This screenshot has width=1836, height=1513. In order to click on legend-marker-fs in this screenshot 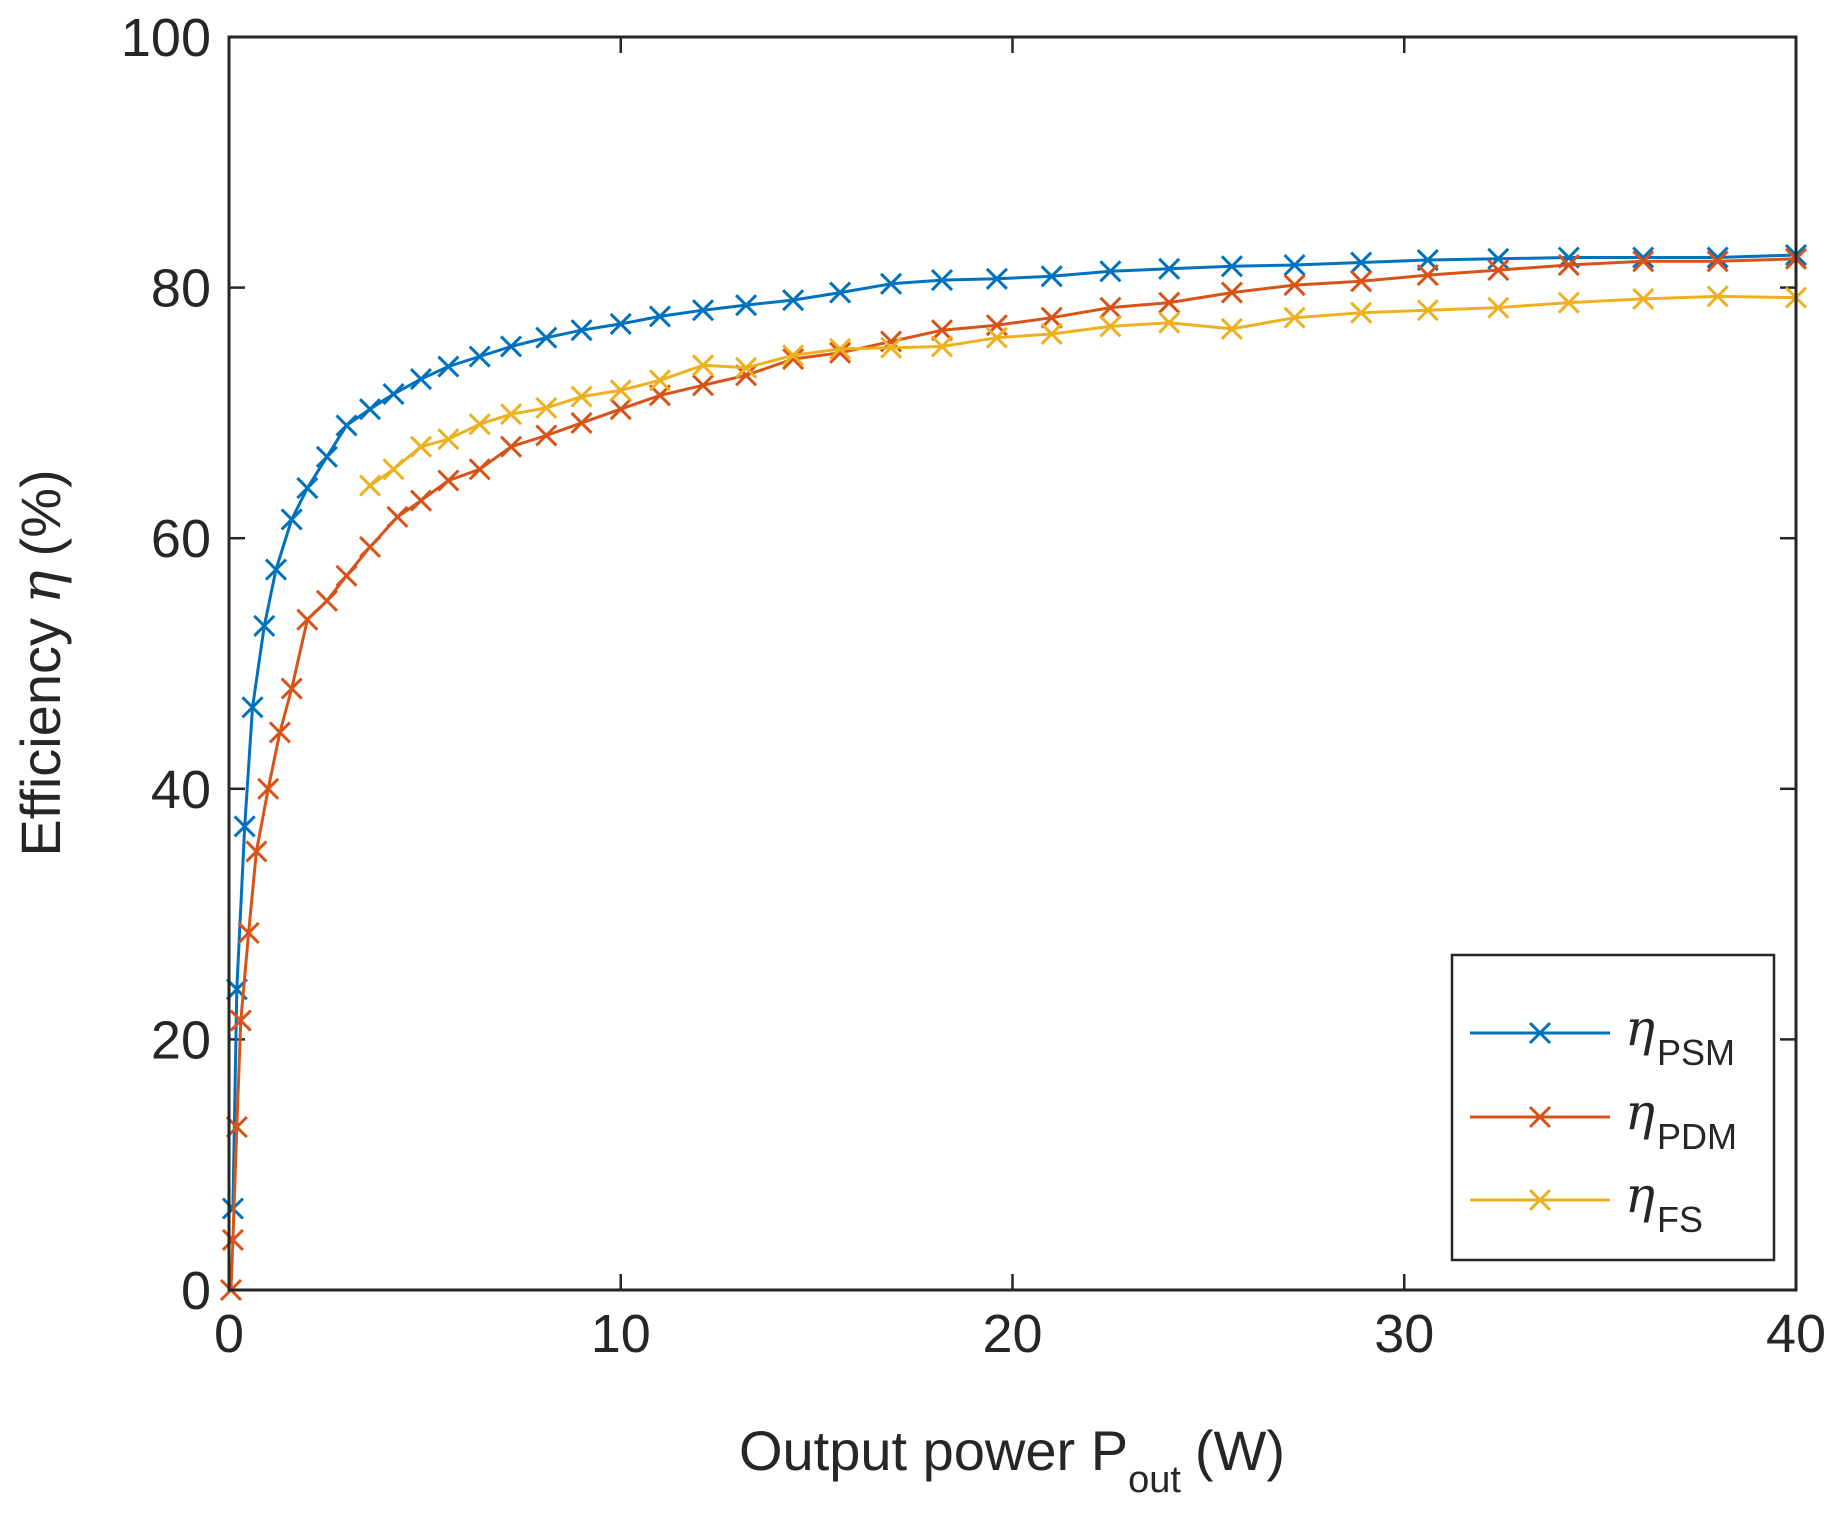, I will do `click(1540, 1200)`.